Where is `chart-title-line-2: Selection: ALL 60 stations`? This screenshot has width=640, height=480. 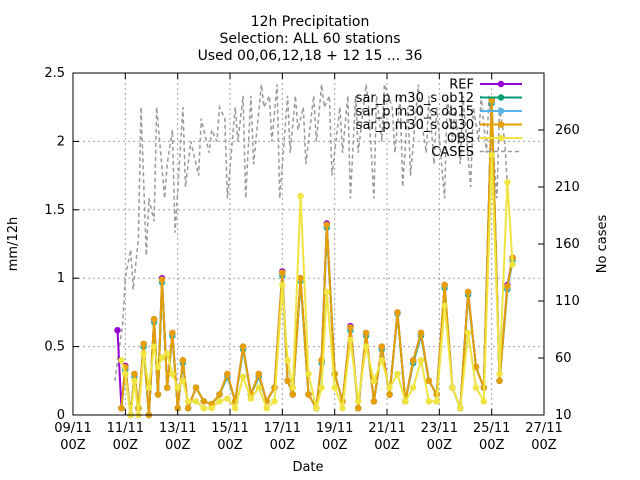
chart-title-line-2: Selection: ALL 60 stations is located at coordinates (309, 39).